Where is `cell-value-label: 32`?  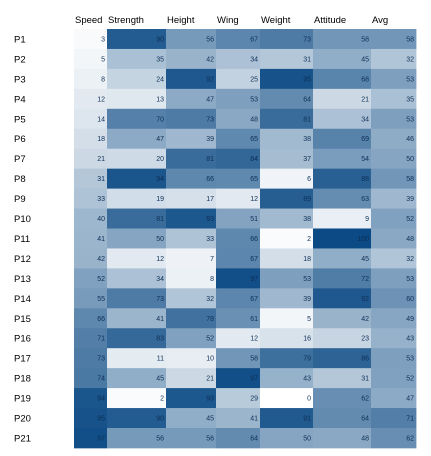
cell-value-label: 32 is located at coordinates (210, 299).